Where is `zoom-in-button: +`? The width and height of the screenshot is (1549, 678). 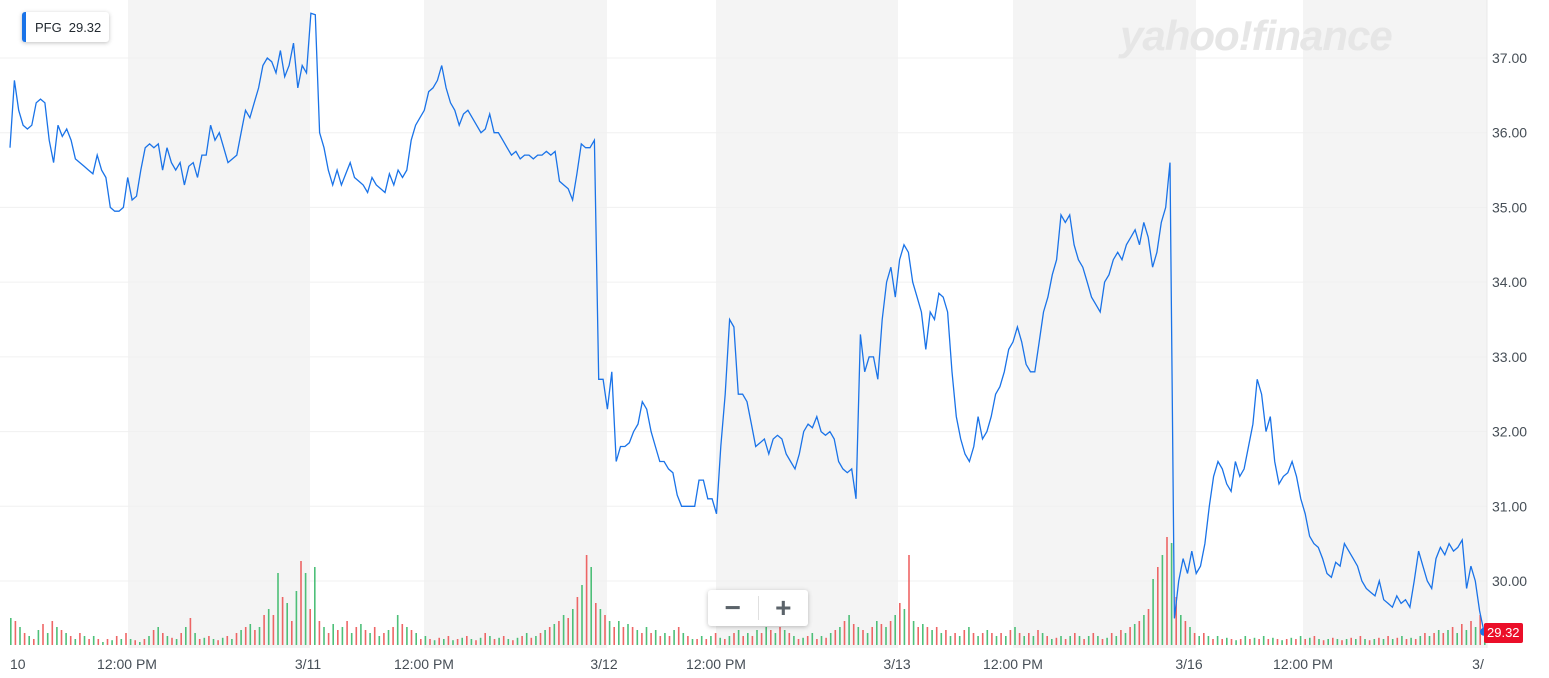 zoom-in-button: + is located at coordinates (783, 607).